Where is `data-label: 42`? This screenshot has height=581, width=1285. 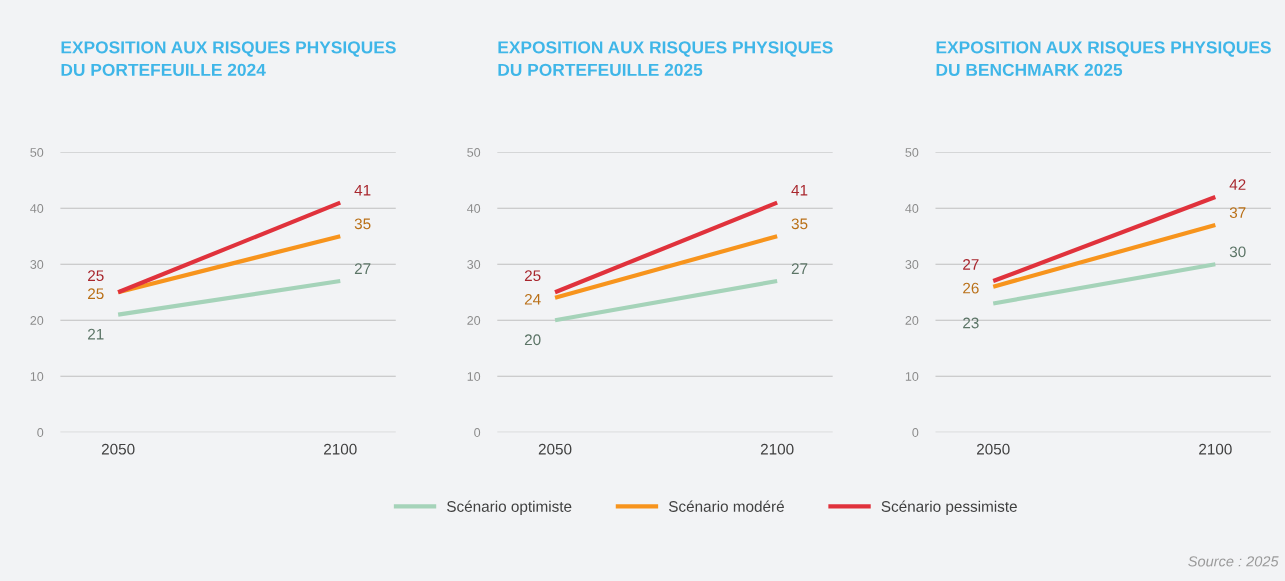
data-label: 42 is located at coordinates (1237, 184).